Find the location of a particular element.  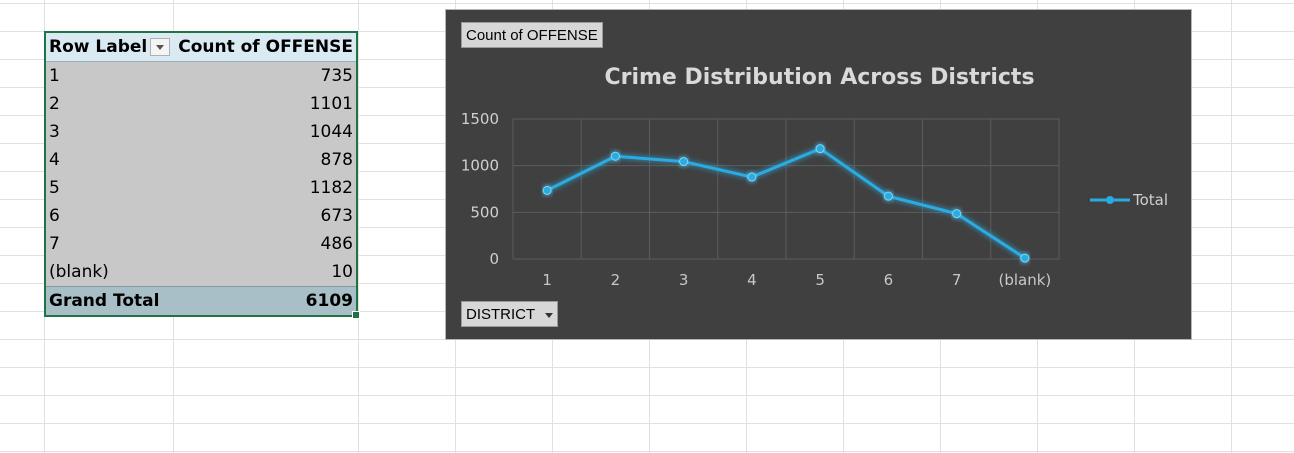

count-of-offense-field-button: Count of OFFENSE is located at coordinates (532, 35).